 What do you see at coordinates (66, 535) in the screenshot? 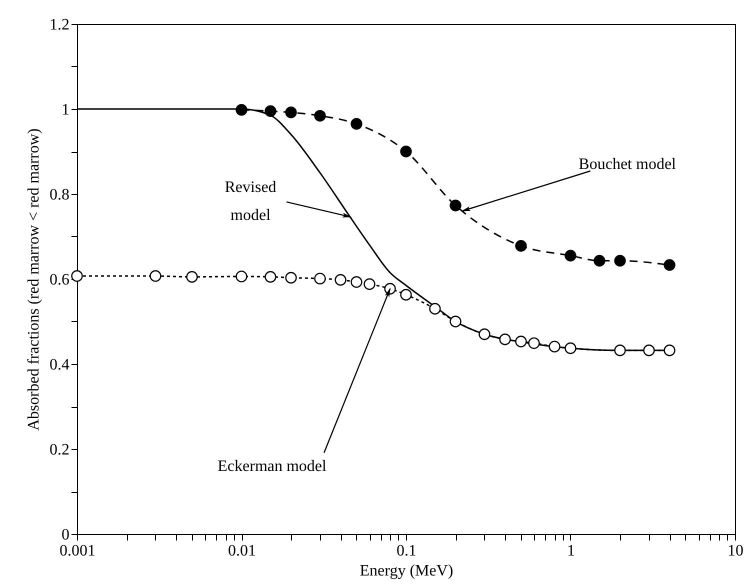
I see `y-tick-label: 0` at bounding box center [66, 535].